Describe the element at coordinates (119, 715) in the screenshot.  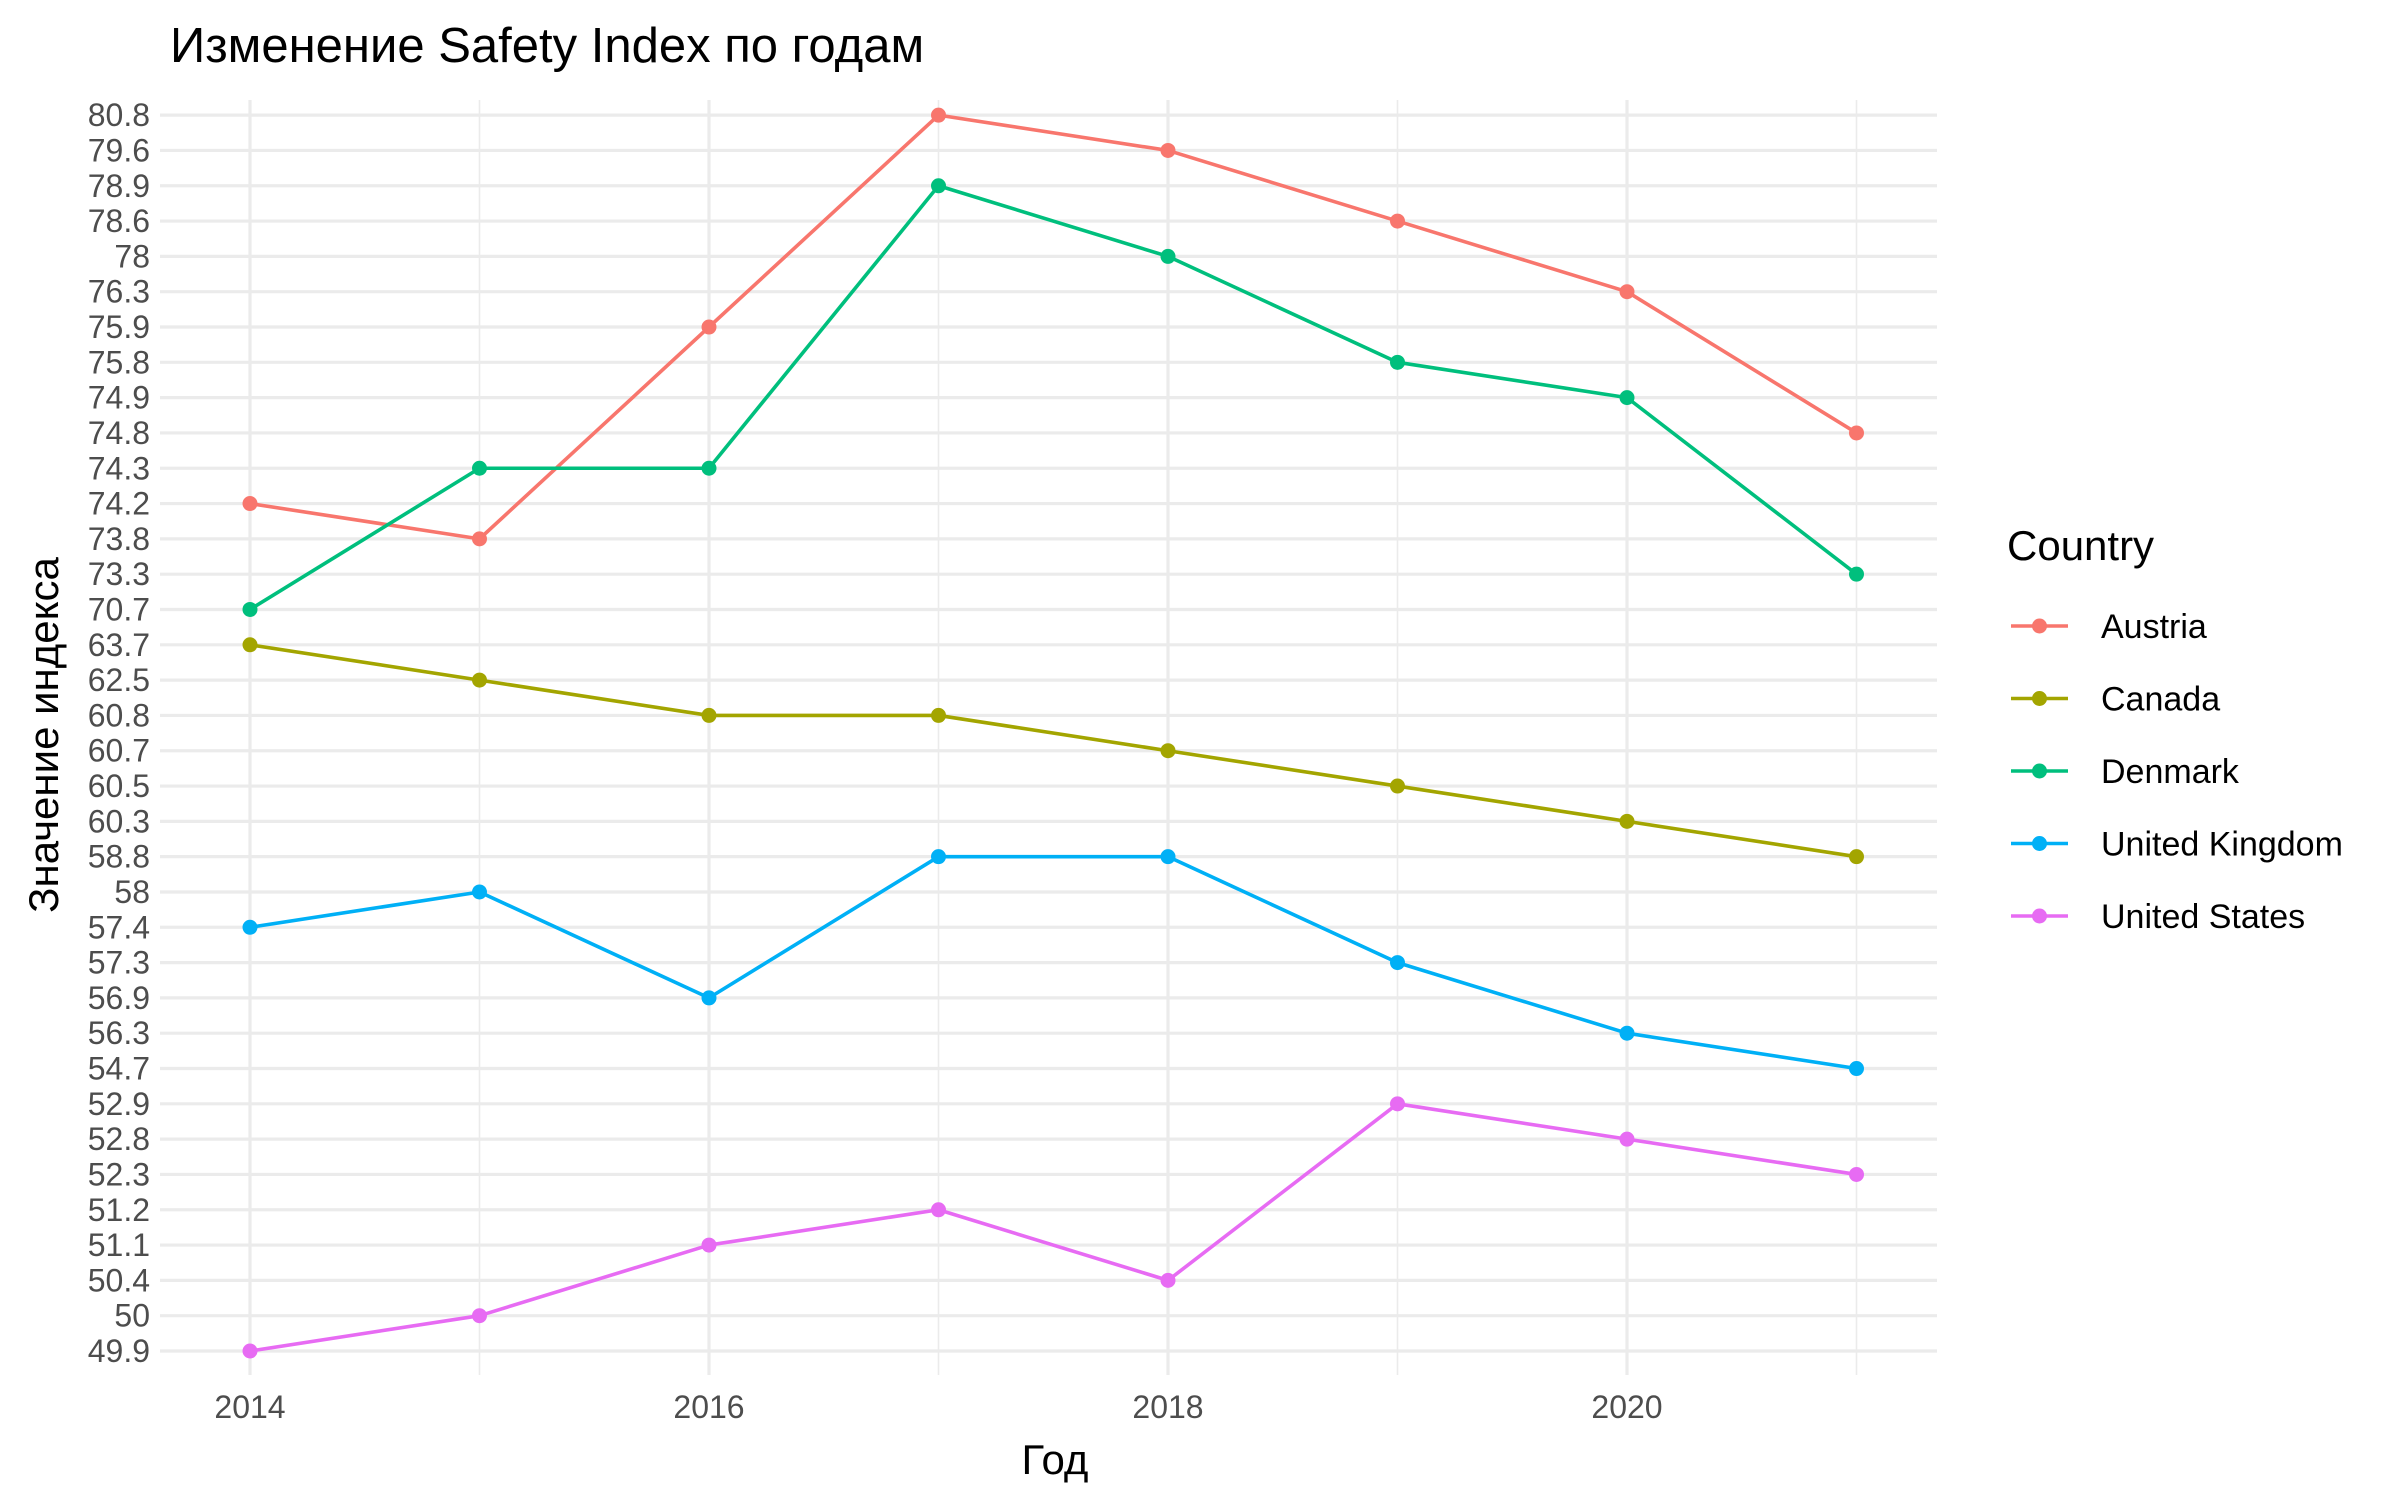
I see `y-tick-label: 60.8` at that location.